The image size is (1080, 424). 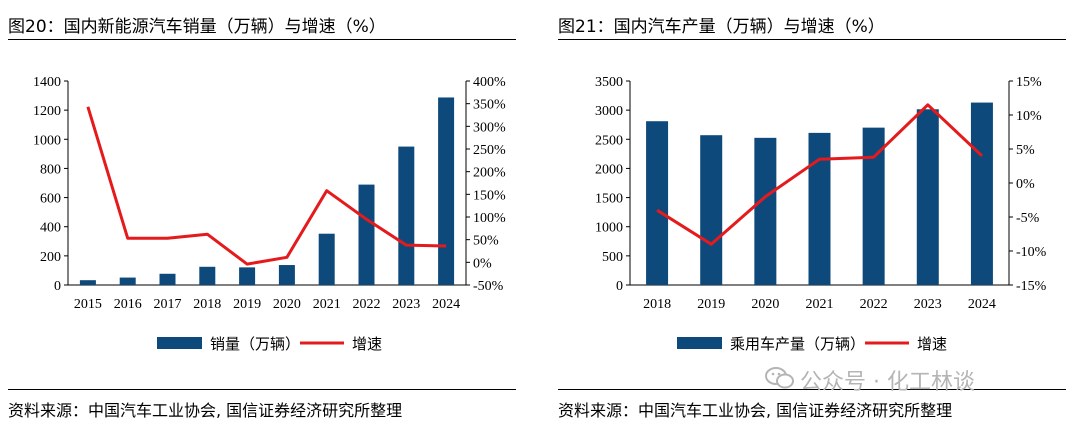 I want to click on legend-bar-label: 销量（万辆）, so click(x=255, y=344).